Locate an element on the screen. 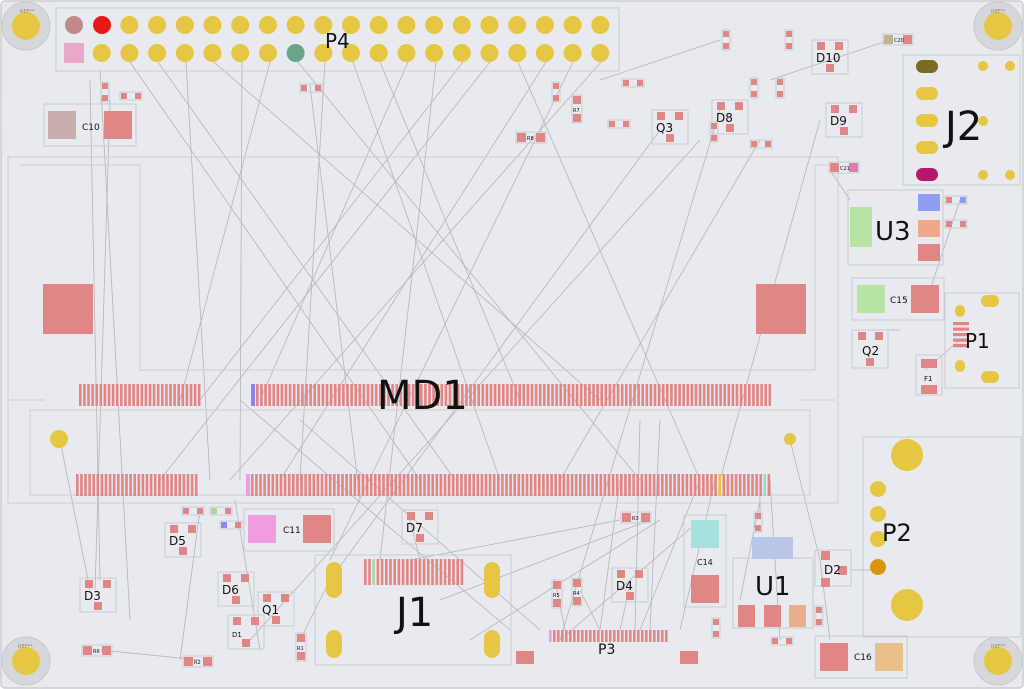 The width and height of the screenshot is (1024, 689). u3-pad-large is located at coordinates (861, 227).